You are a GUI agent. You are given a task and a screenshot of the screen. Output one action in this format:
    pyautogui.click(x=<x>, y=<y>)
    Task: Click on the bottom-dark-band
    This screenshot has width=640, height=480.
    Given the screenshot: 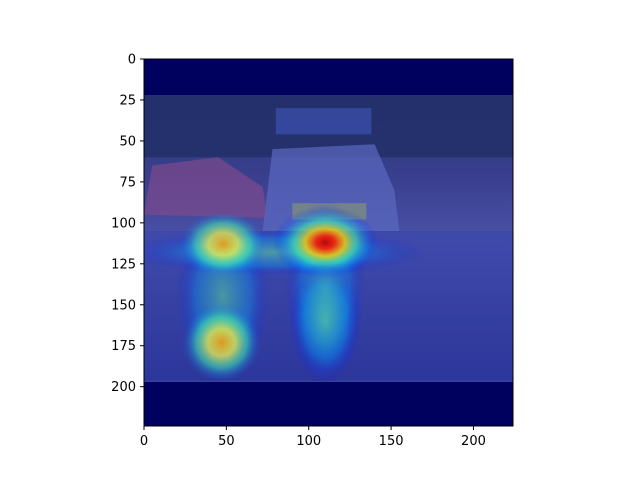 What is the action you would take?
    pyautogui.click(x=328, y=403)
    